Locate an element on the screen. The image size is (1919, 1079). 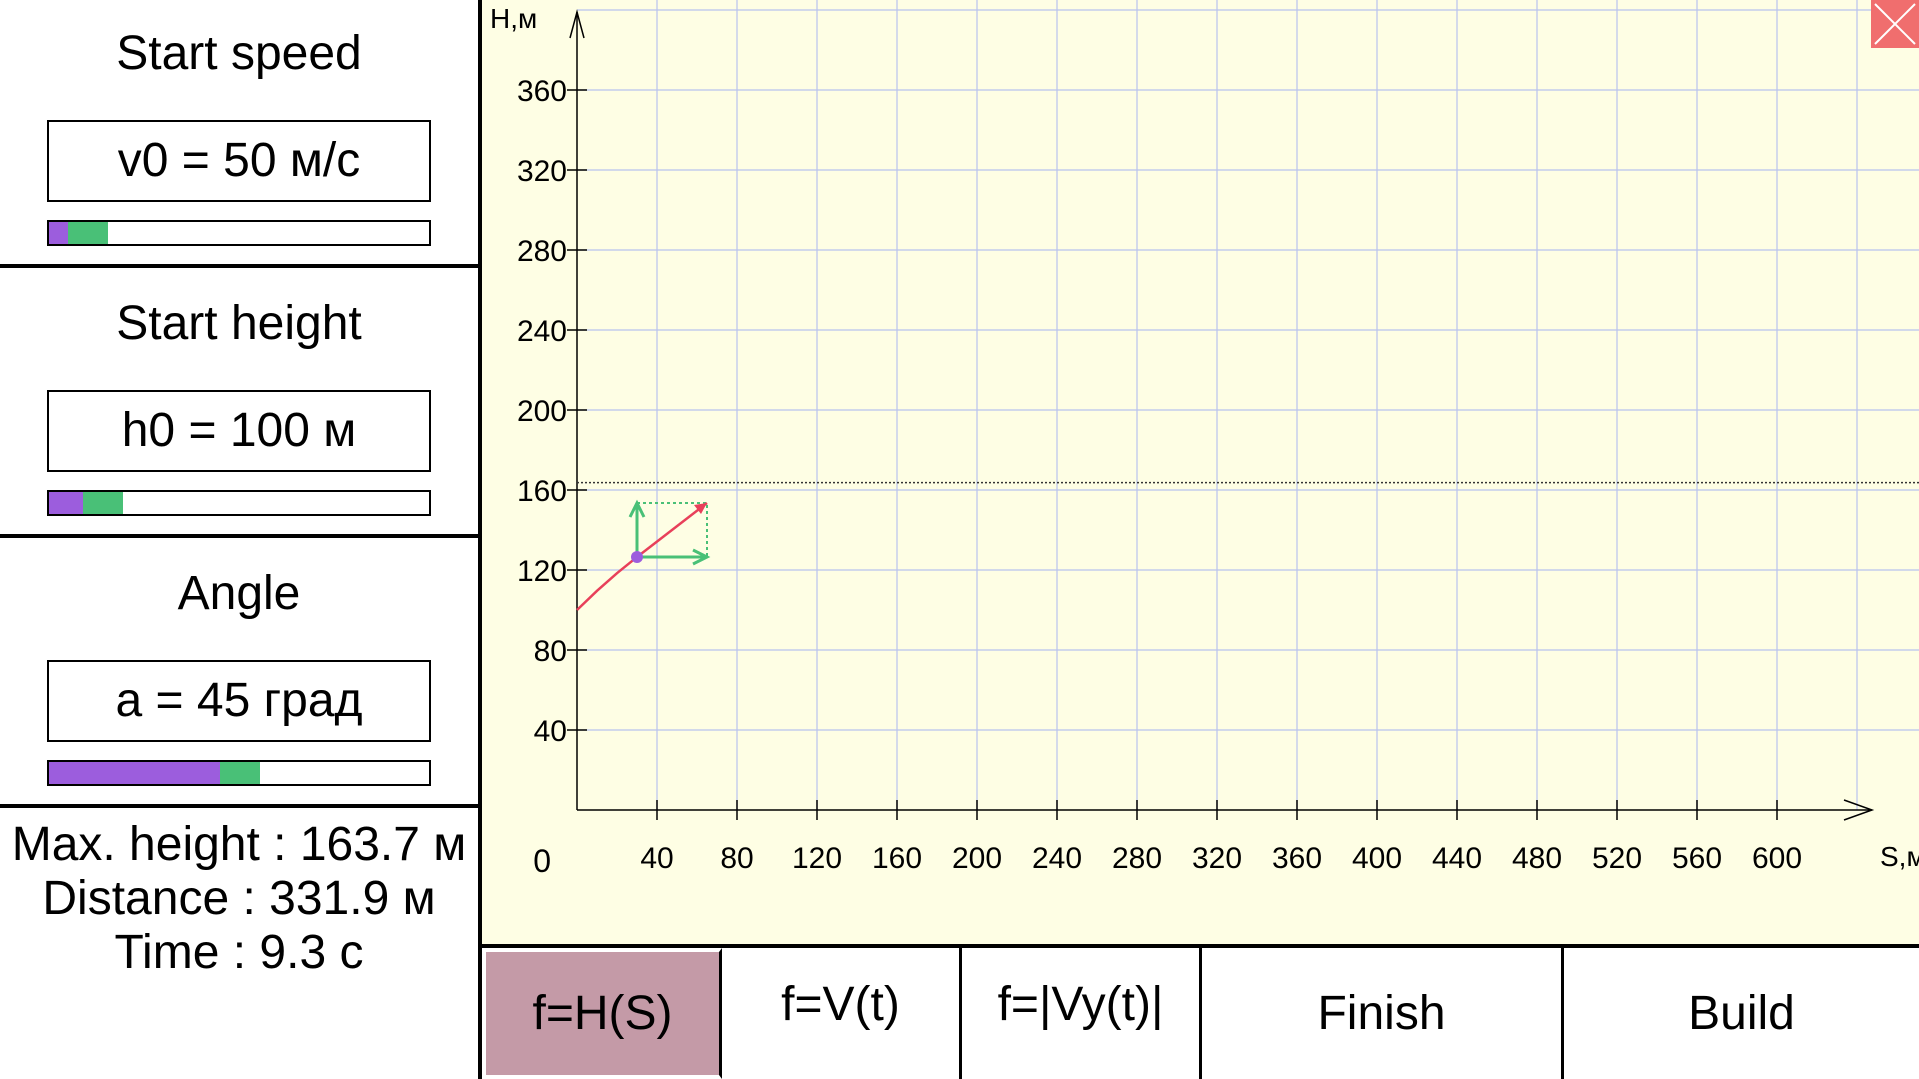
x-tick-label: 160 is located at coordinates (897, 858).